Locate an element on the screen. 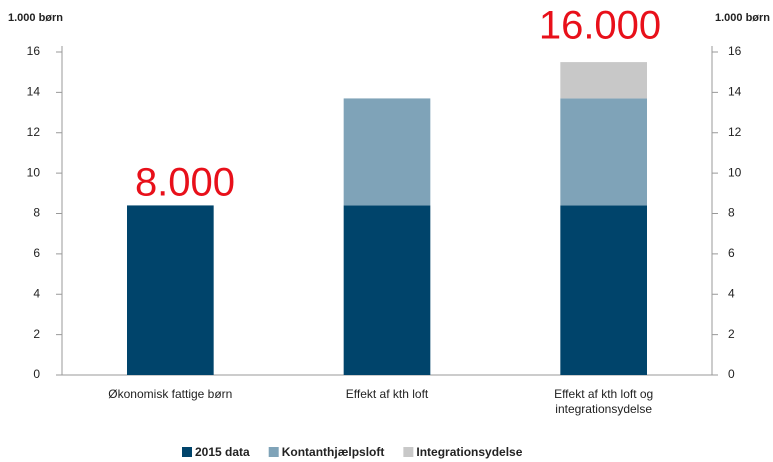 This screenshot has width=773, height=462. annotation: 16.000 is located at coordinates (600, 26).